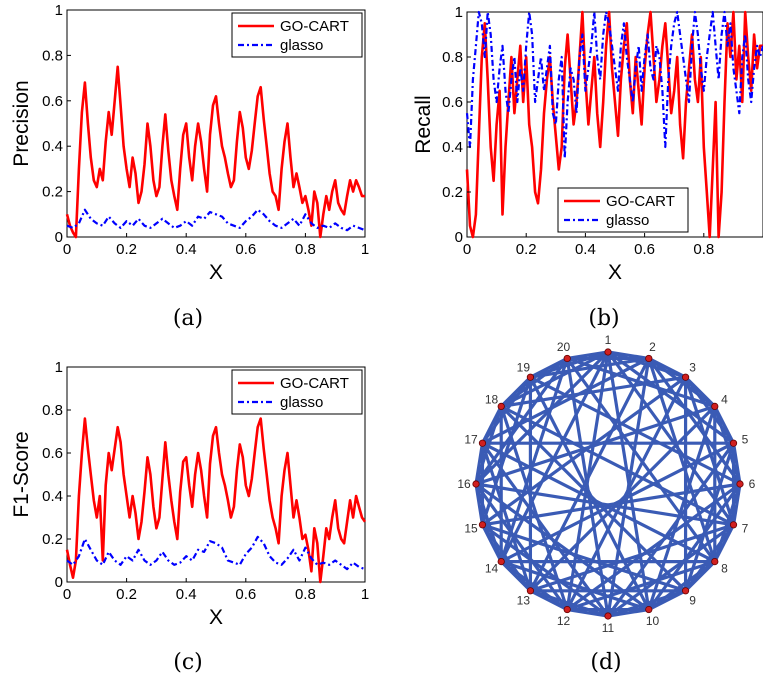 This screenshot has height=684, width=763. What do you see at coordinates (745, 528) in the screenshot?
I see `network-node-label: 7` at bounding box center [745, 528].